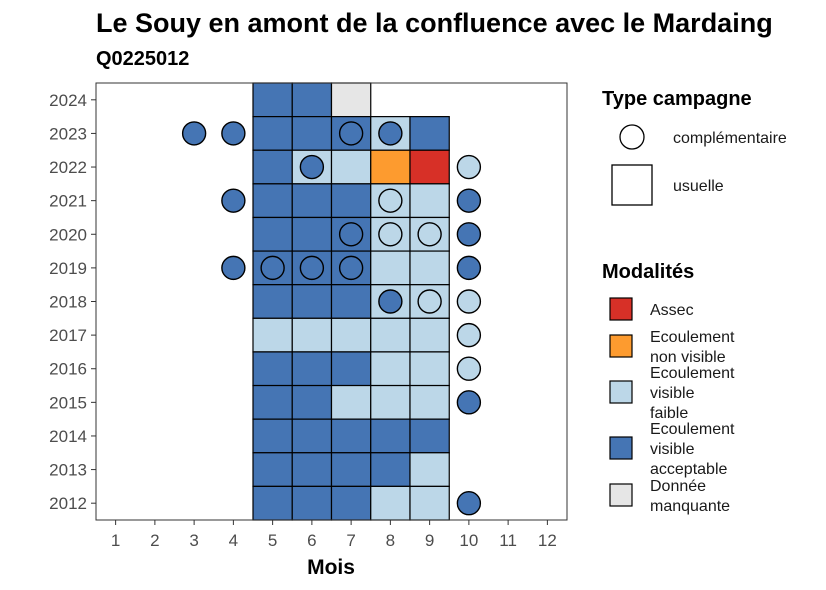 The width and height of the screenshot is (826, 590). Describe the element at coordinates (68, 234) in the screenshot. I see `y-tick-label: 2020` at that location.